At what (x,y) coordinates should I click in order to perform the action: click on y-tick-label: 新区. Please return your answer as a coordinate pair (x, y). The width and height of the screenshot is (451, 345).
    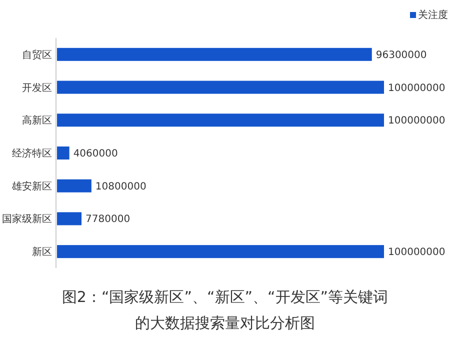
    Looking at the image, I should click on (42, 252).